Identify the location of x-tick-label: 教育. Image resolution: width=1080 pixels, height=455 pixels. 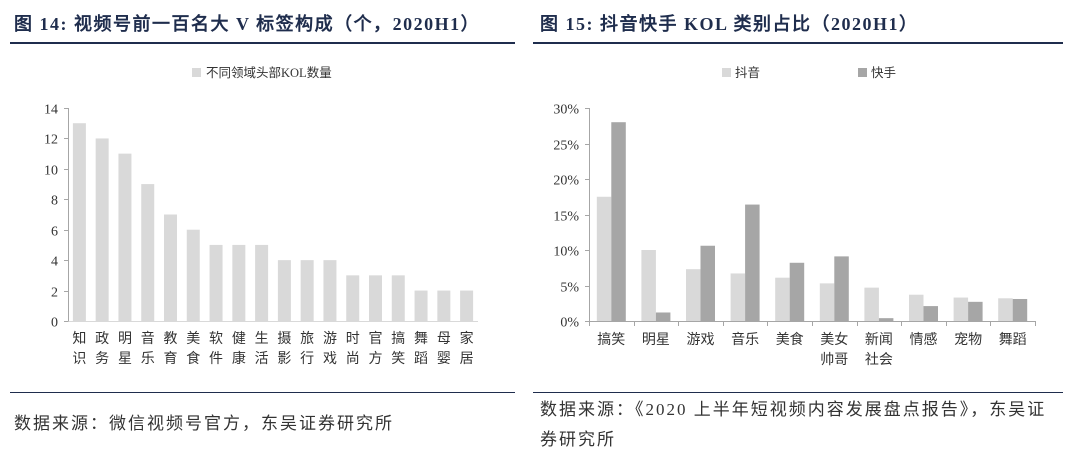
(171, 349).